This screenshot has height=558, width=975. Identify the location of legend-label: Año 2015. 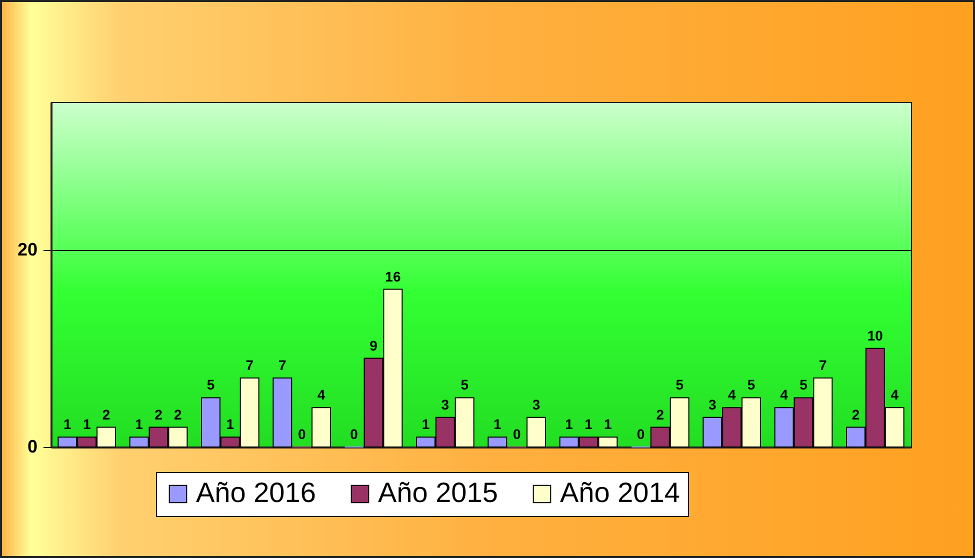
(438, 492).